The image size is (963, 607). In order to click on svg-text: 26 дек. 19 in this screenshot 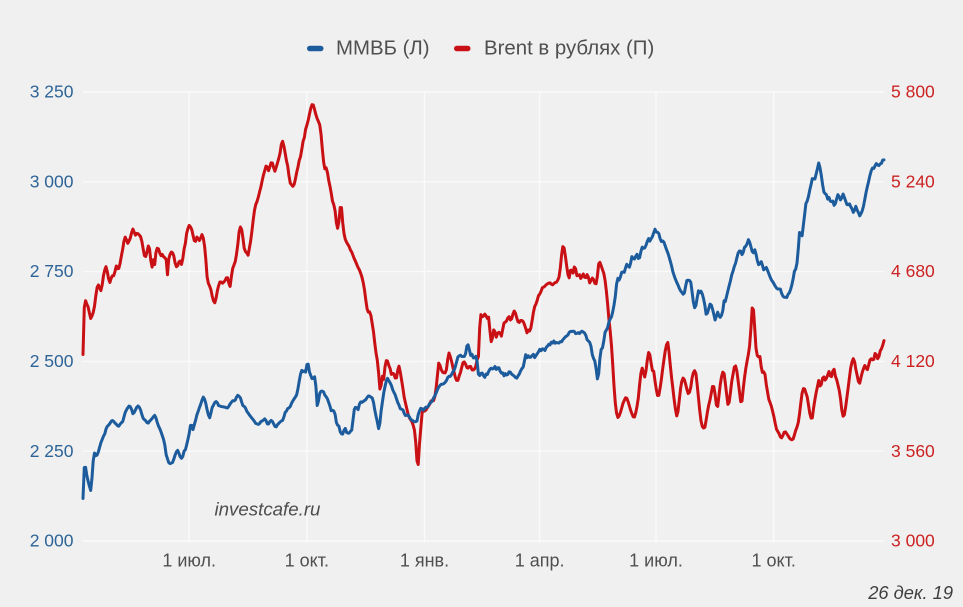, I will do `click(910, 592)`.